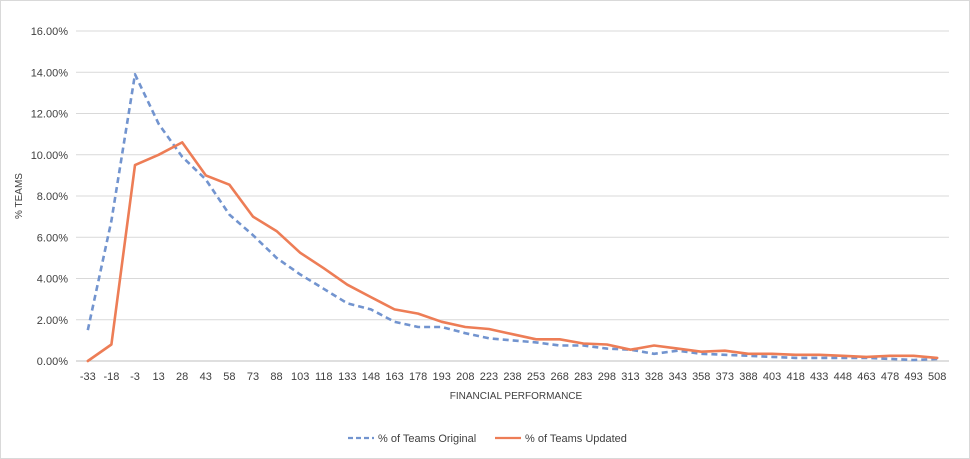 The height and width of the screenshot is (459, 970). I want to click on y-tick-label: 10.00%, so click(50, 156).